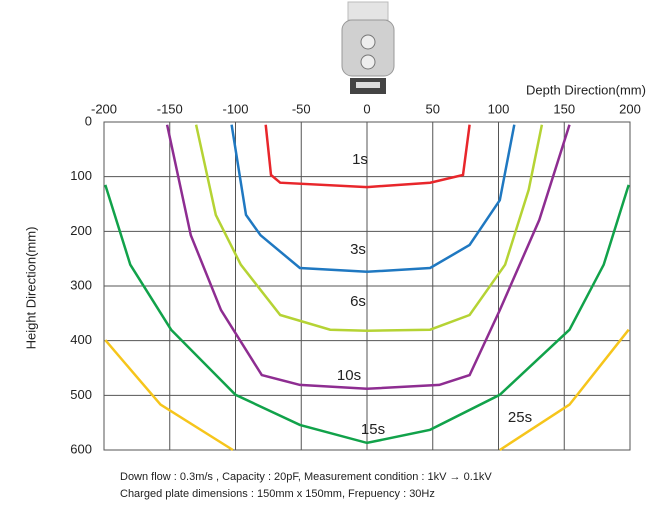 The height and width of the screenshot is (508, 661). I want to click on y-tick-label: 400, so click(81, 339).